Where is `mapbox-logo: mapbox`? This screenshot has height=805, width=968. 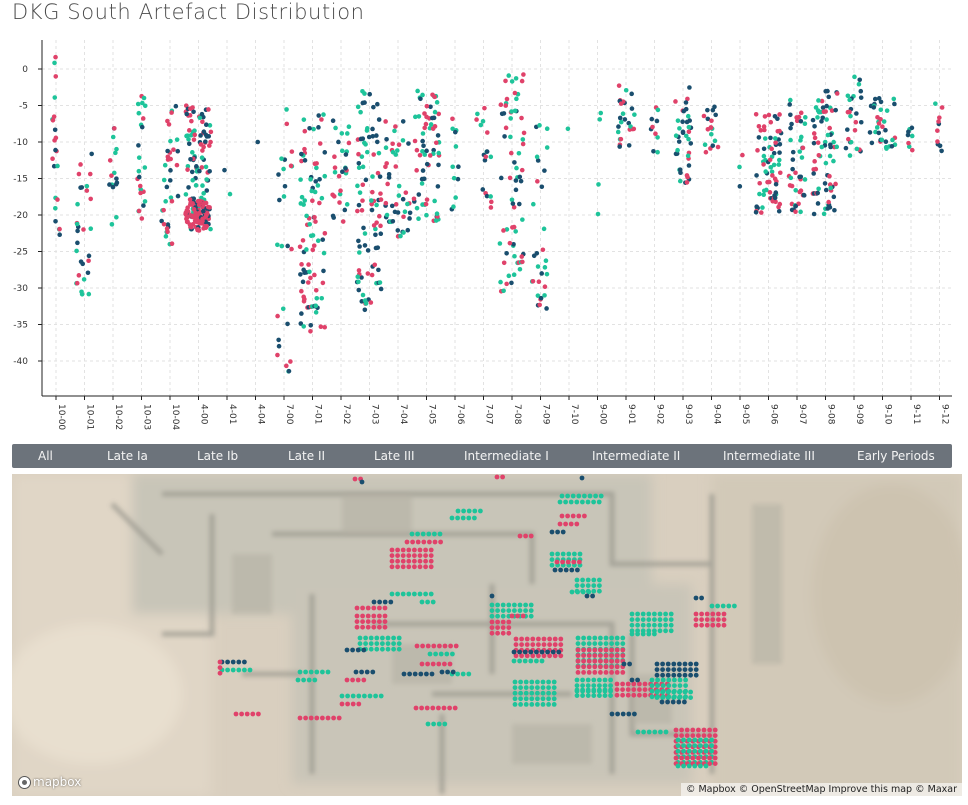 mapbox-logo: mapbox is located at coordinates (49, 782).